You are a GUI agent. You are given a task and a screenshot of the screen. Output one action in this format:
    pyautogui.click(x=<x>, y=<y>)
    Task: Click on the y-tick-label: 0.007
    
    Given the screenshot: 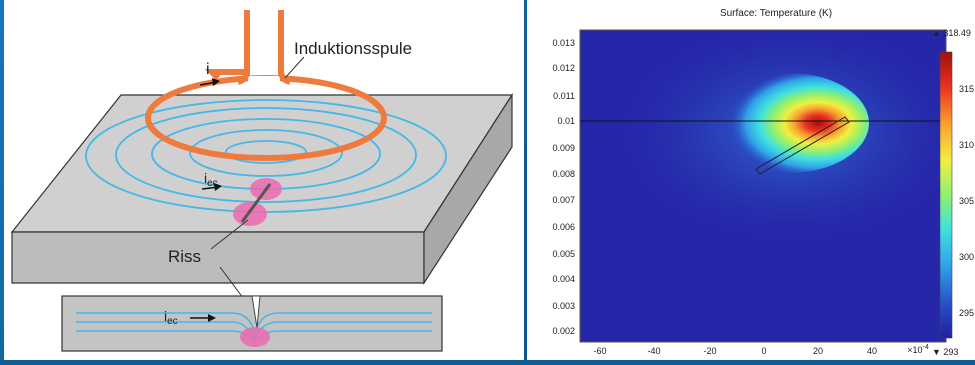 What is the action you would take?
    pyautogui.click(x=563, y=200)
    